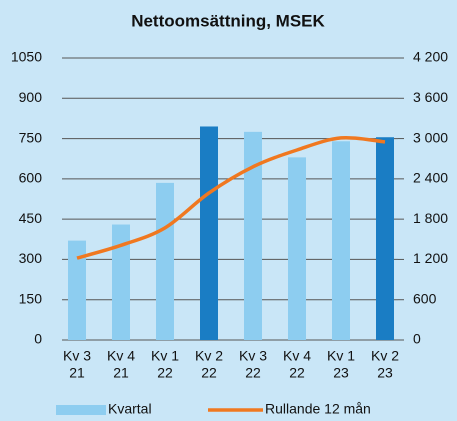 The image size is (457, 421). I want to click on y2-tick-label: 0, so click(417, 339).